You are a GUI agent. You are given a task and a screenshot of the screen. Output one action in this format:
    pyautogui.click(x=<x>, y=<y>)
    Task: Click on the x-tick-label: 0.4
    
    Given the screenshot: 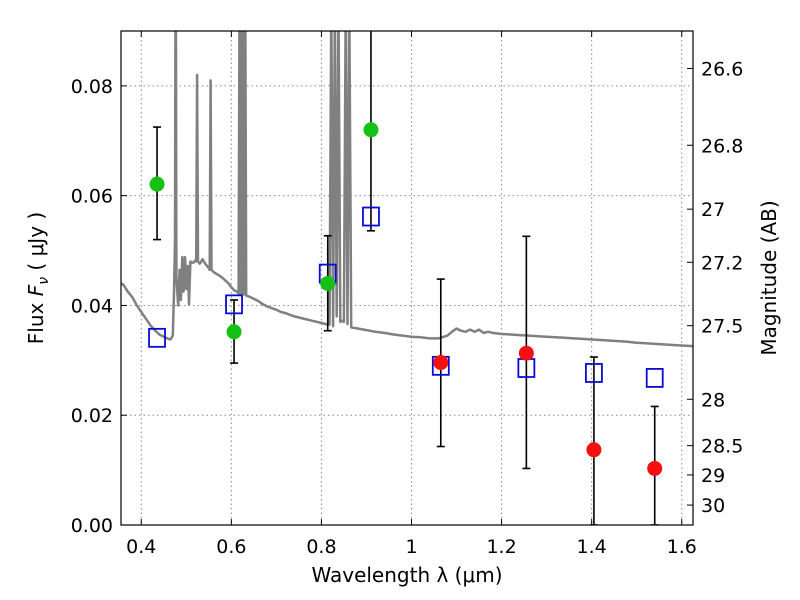 What is the action you would take?
    pyautogui.click(x=141, y=547)
    